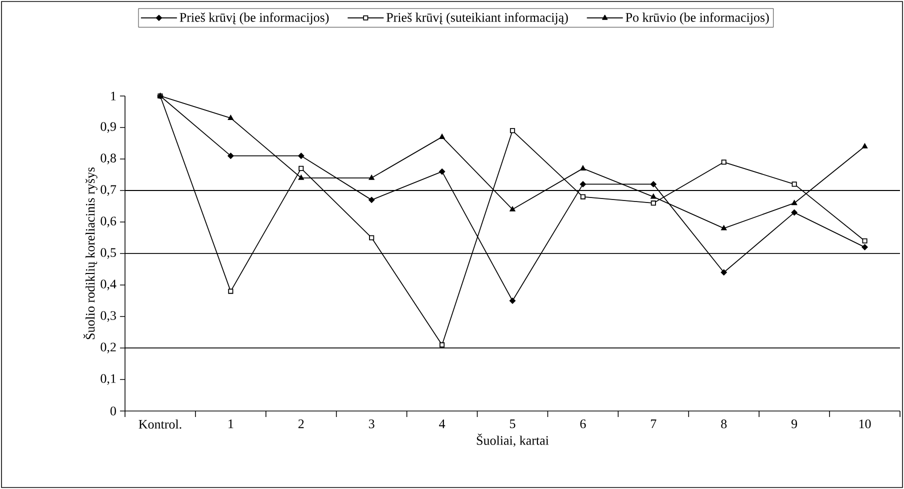 This screenshot has width=904, height=489. I want to click on x-tick-label: 5, so click(513, 424).